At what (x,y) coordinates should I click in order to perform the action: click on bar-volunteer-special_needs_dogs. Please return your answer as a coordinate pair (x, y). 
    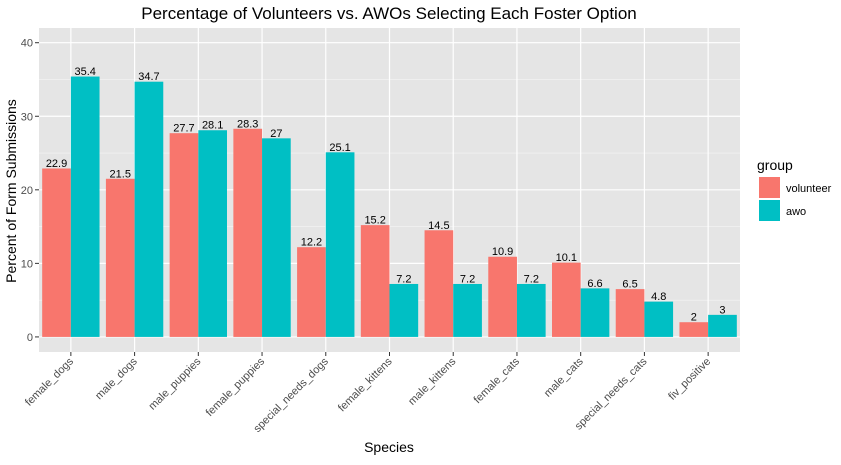
    Looking at the image, I should click on (311, 292).